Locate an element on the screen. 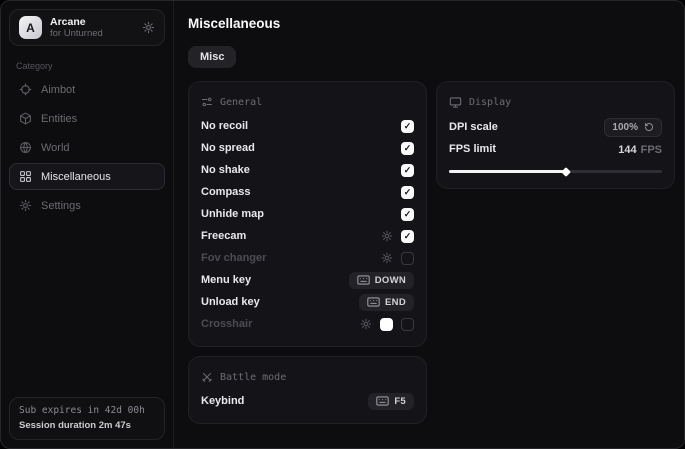 The image size is (685, 449). setting-row-compass: Compass is located at coordinates (307, 192).